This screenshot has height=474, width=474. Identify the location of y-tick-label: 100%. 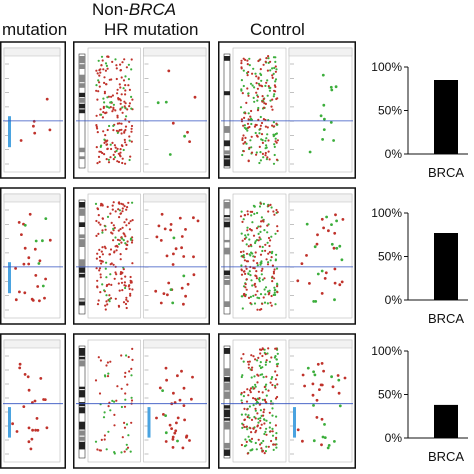
(386, 351).